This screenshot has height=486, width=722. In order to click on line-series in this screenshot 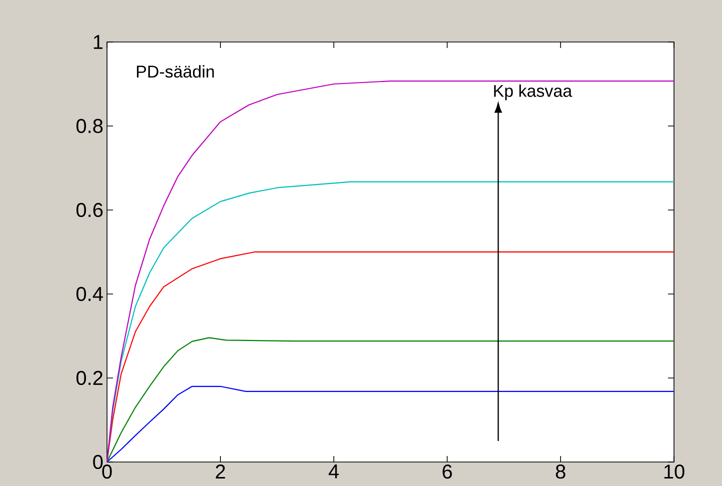, I will do `click(390, 424)`.